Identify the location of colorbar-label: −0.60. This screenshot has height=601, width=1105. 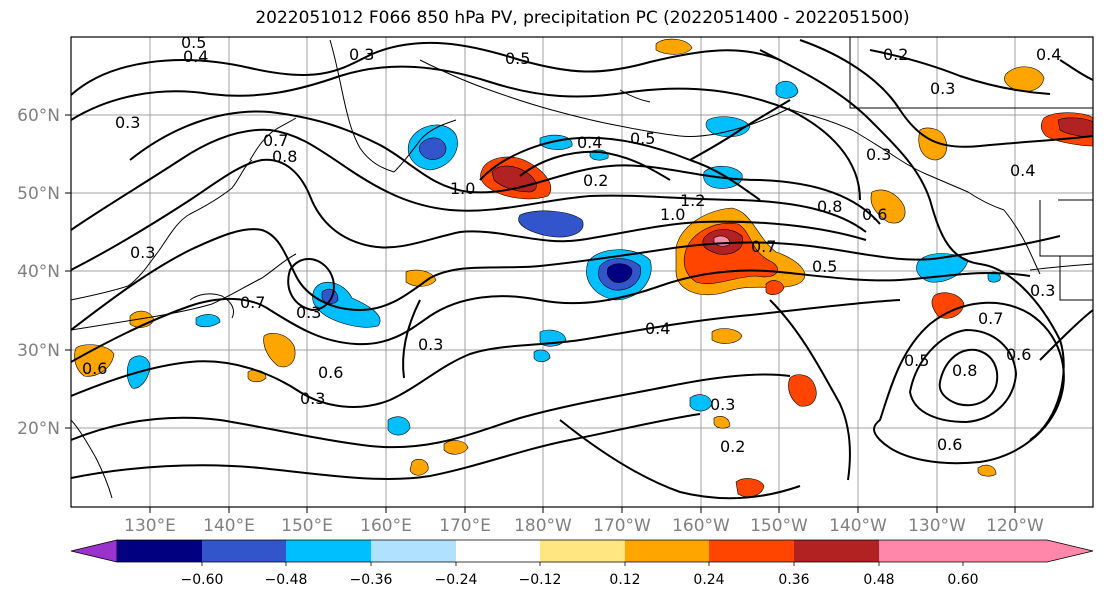
(202, 580).